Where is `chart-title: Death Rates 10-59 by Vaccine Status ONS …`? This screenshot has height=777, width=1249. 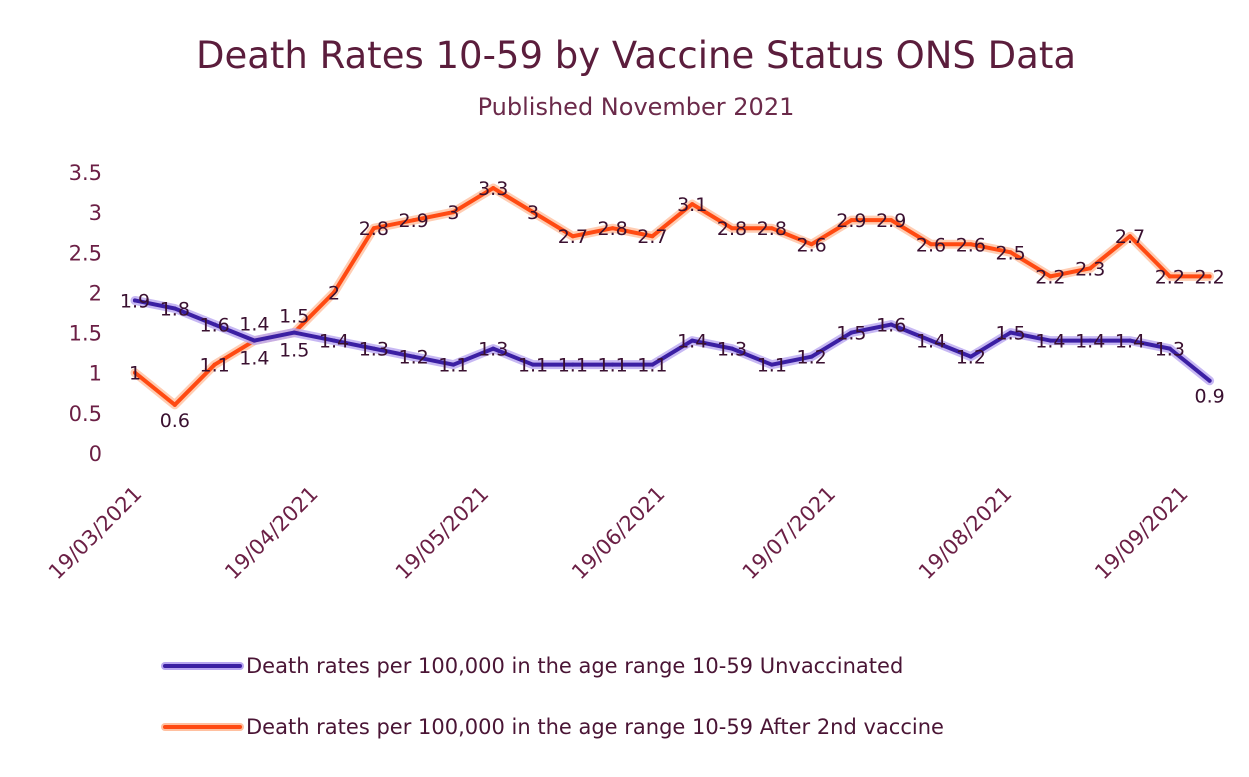
chart-title: Death Rates 10-59 by Vaccine Status ONS … is located at coordinates (636, 55).